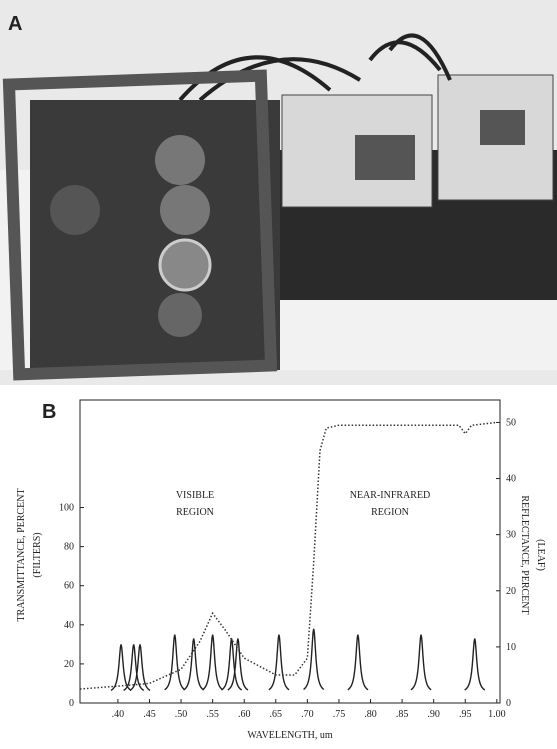 This screenshot has height=749, width=557. I want to click on x-tick-label: .40, so click(118, 714).